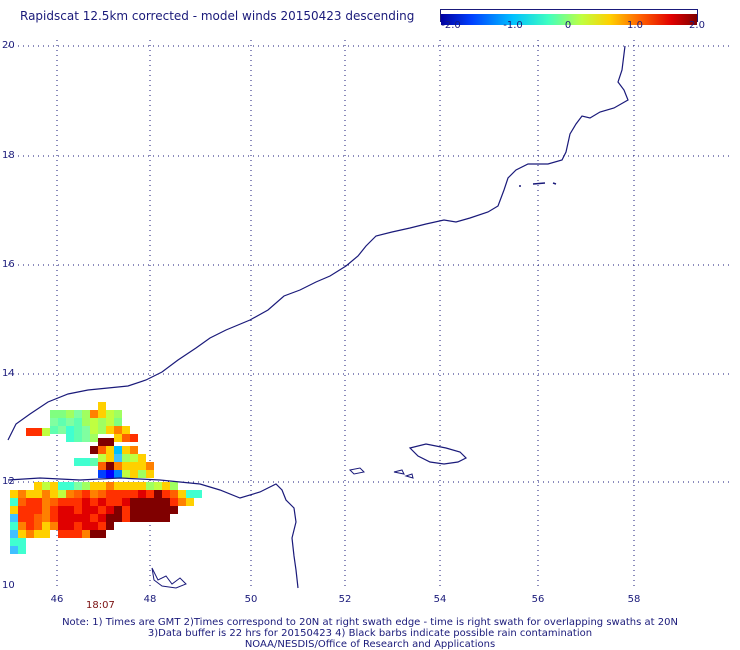 This screenshot has width=740, height=650. What do you see at coordinates (440, 599) in the screenshot?
I see `lon-label: 54` at bounding box center [440, 599].